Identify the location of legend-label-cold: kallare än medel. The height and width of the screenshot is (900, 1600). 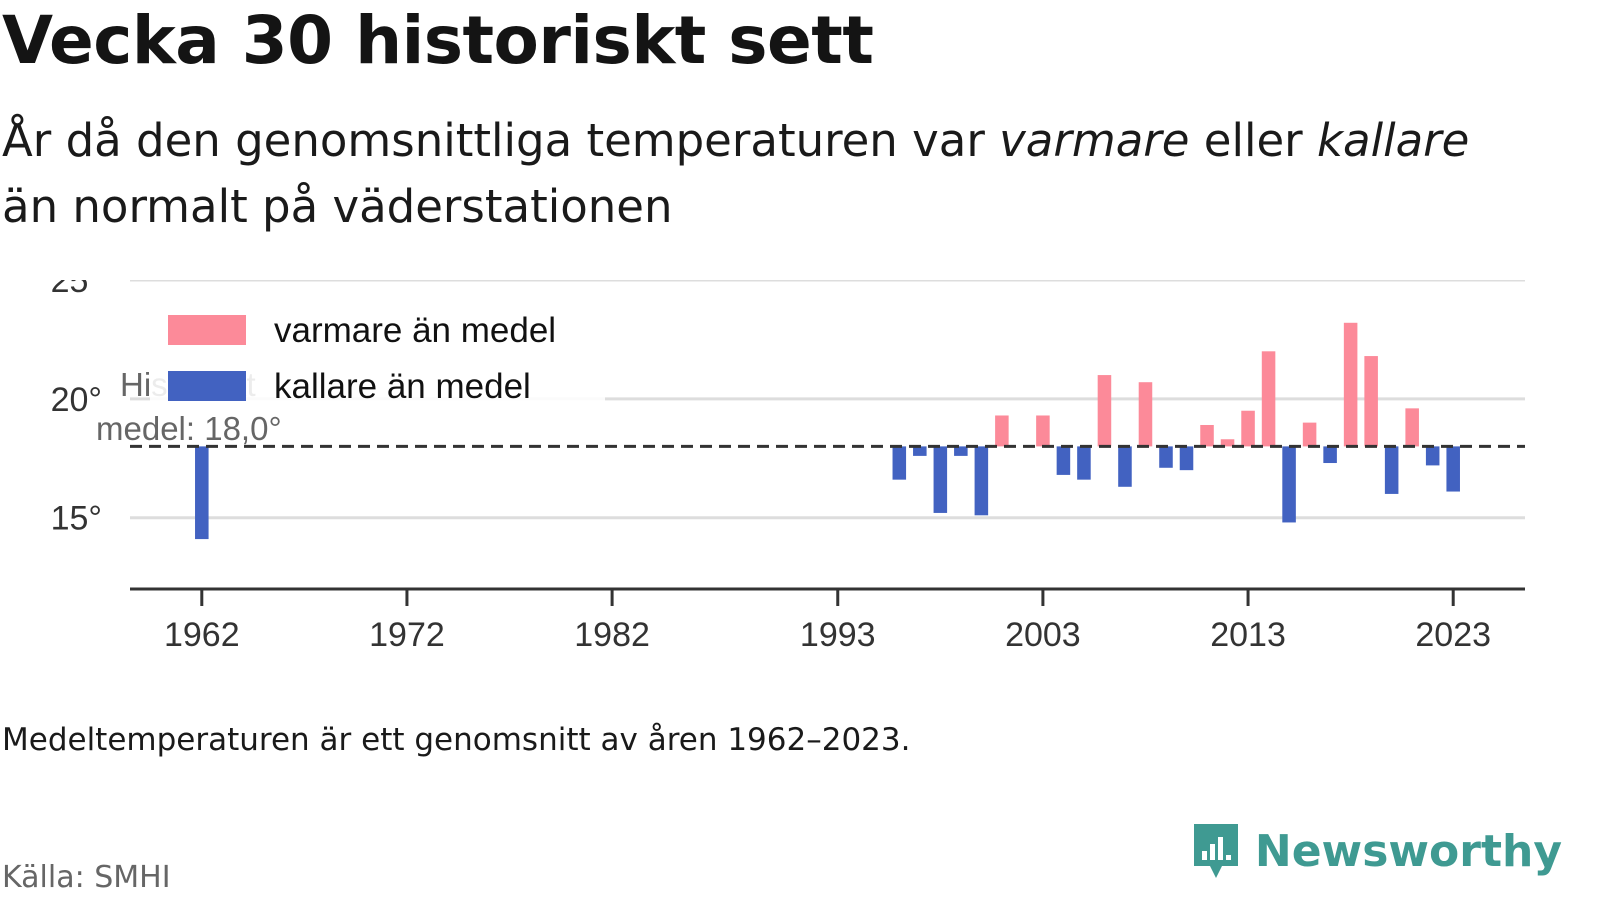
(402, 386).